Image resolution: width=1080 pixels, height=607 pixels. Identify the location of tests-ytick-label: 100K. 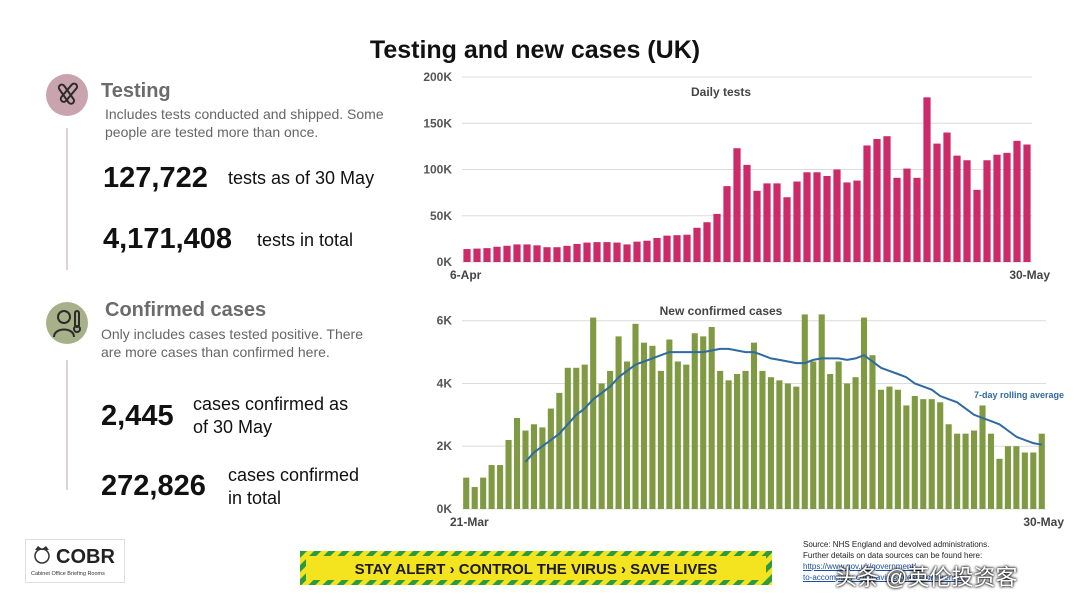
(437, 170).